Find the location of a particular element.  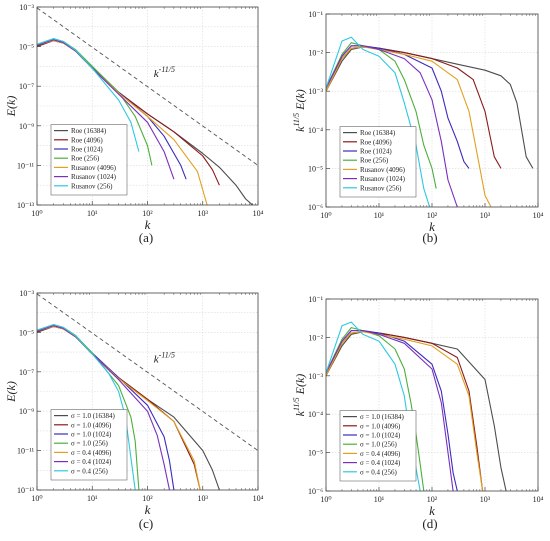

panel-label: (d) is located at coordinates (429, 523).